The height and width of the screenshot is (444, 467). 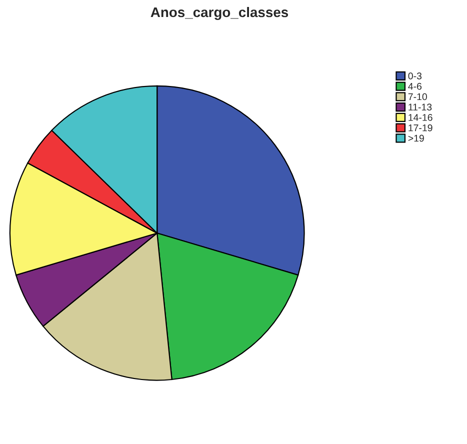 What do you see at coordinates (417, 96) in the screenshot?
I see `legend-label: 7-10` at bounding box center [417, 96].